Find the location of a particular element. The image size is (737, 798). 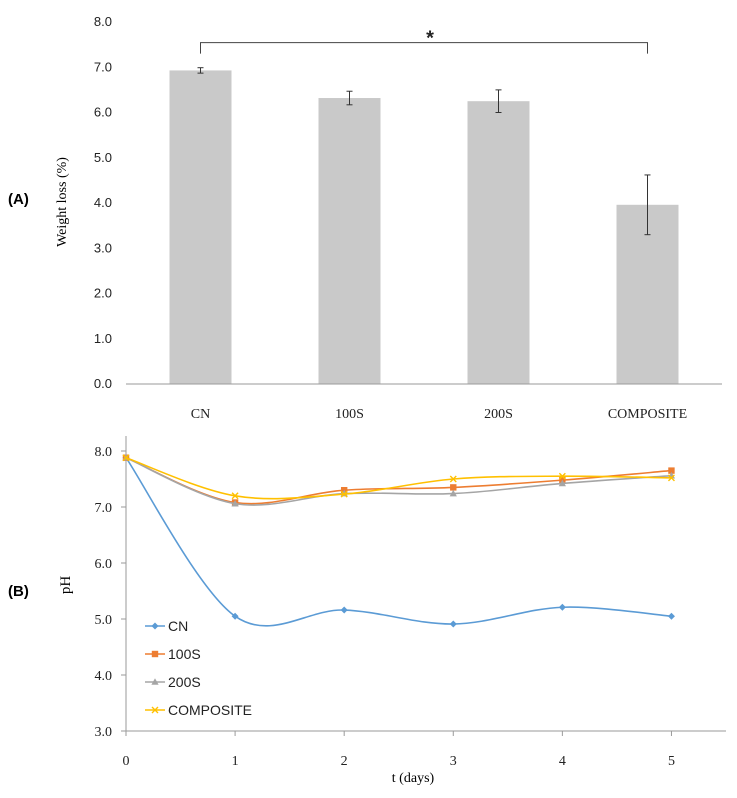

series-line-composite is located at coordinates (398, 478).